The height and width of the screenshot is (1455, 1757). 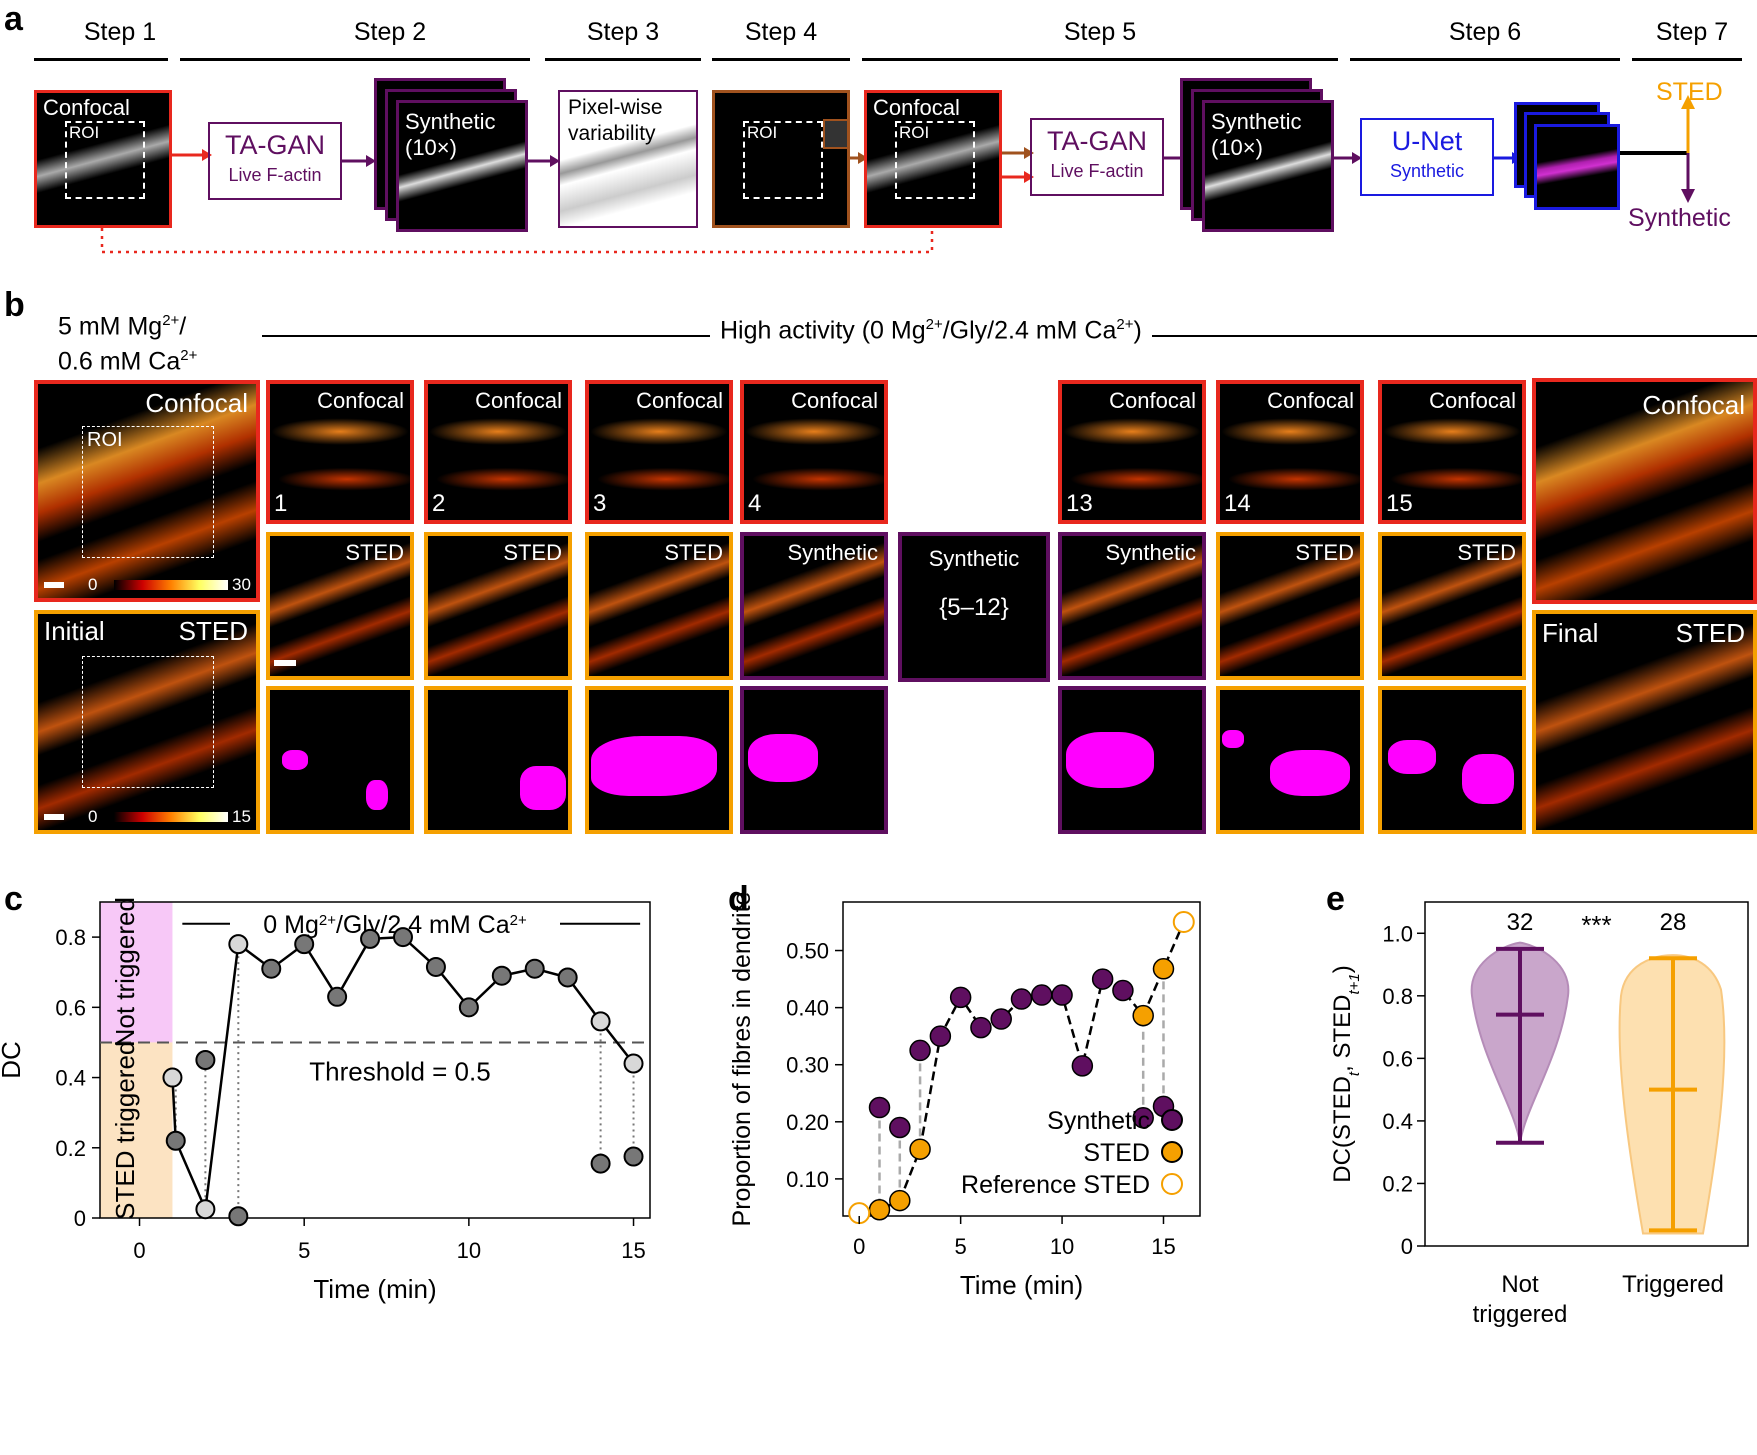 What do you see at coordinates (1570, 633) in the screenshot?
I see `final-label: Final` at bounding box center [1570, 633].